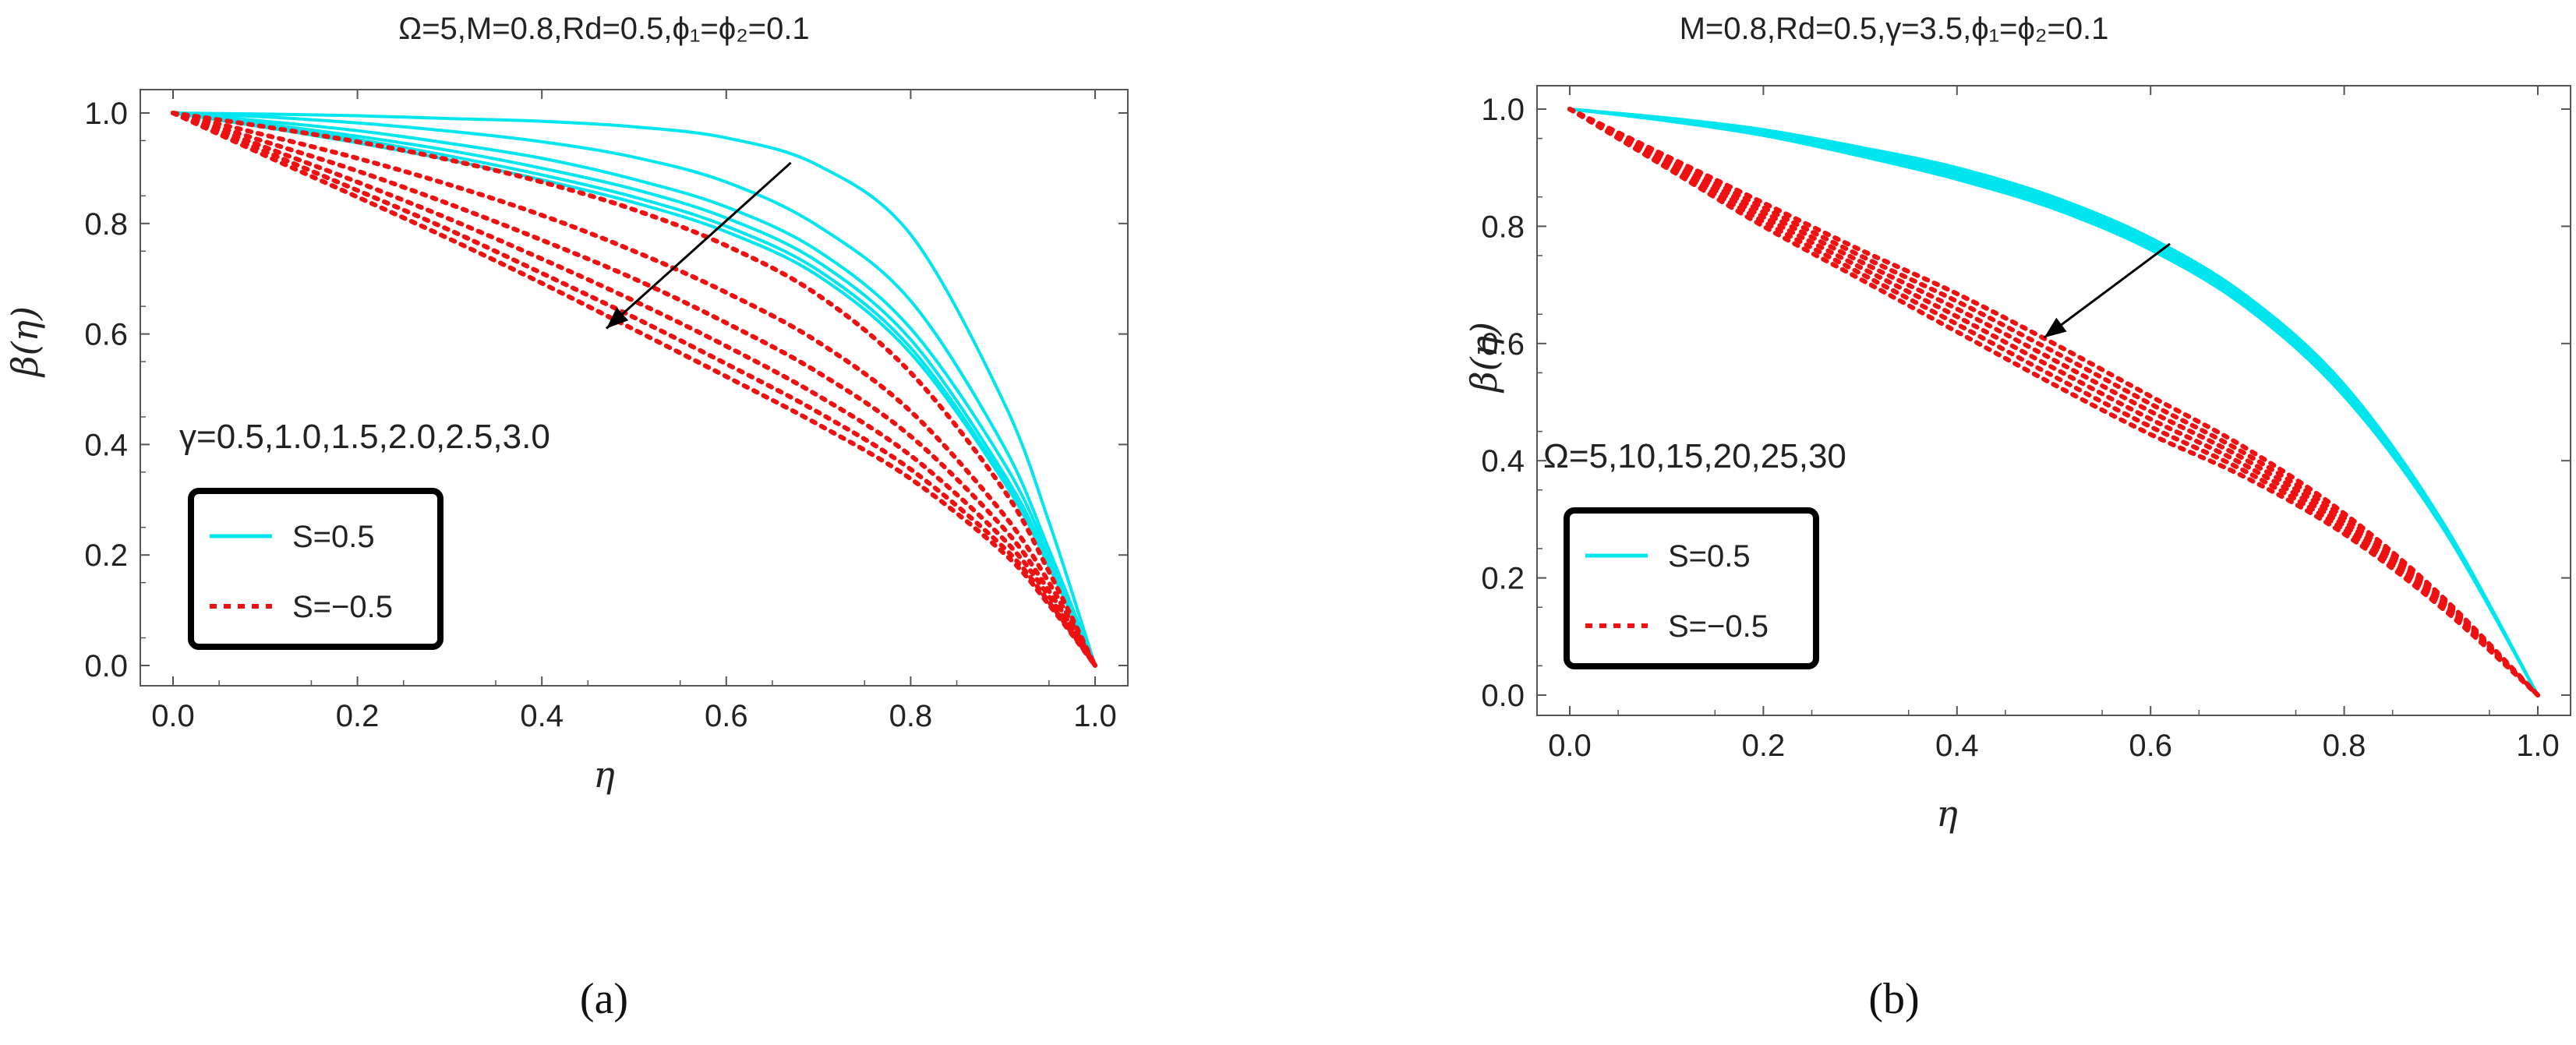 Image resolution: width=2576 pixels, height=1045 pixels. What do you see at coordinates (1503, 696) in the screenshot?
I see `chart-b-ytick-label: 0.0` at bounding box center [1503, 696].